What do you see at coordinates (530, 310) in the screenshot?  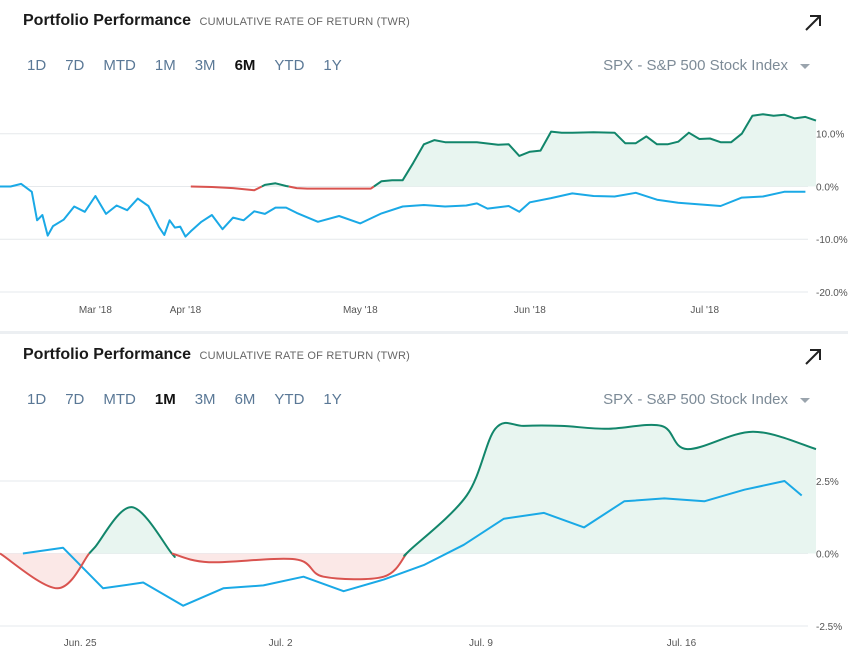 I see `x-tick-label: Jun '18` at bounding box center [530, 310].